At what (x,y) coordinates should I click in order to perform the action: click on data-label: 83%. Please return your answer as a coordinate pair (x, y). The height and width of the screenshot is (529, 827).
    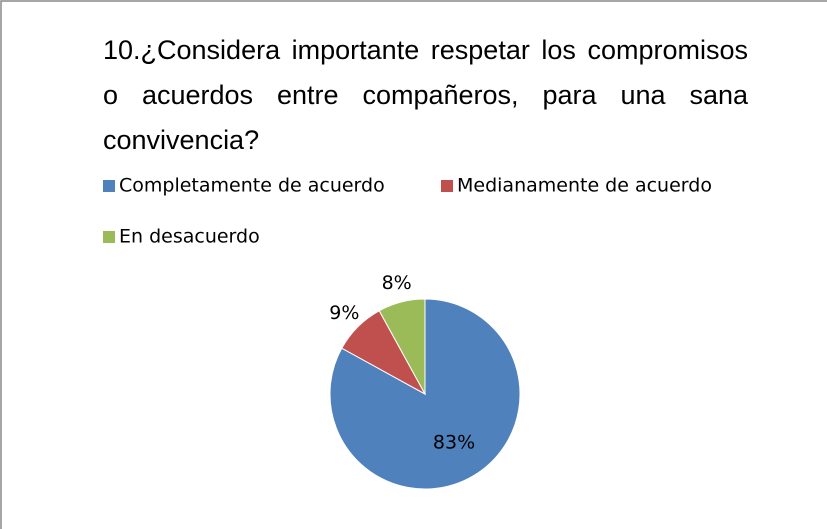
    Looking at the image, I should click on (454, 443).